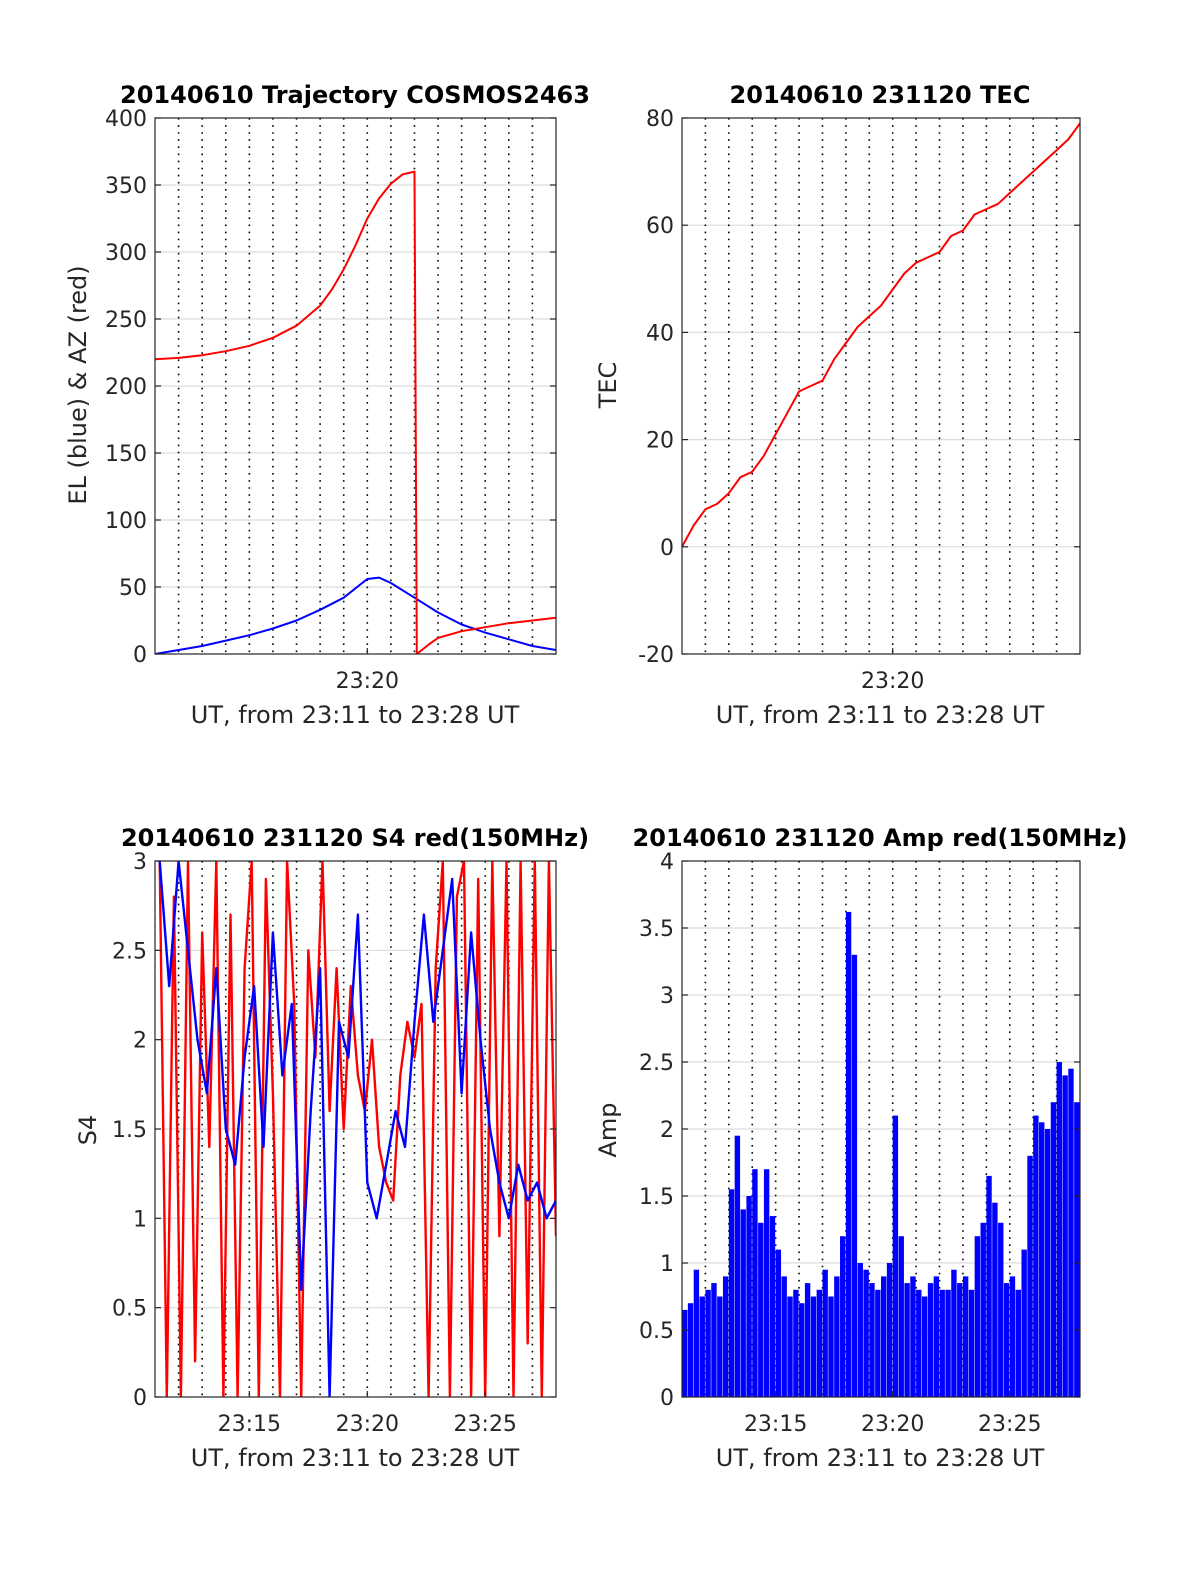 Image resolution: width=1200 pixels, height=1575 pixels. Describe the element at coordinates (1009, 1424) in the screenshot. I see `x-tick-label: 23:25` at that location.